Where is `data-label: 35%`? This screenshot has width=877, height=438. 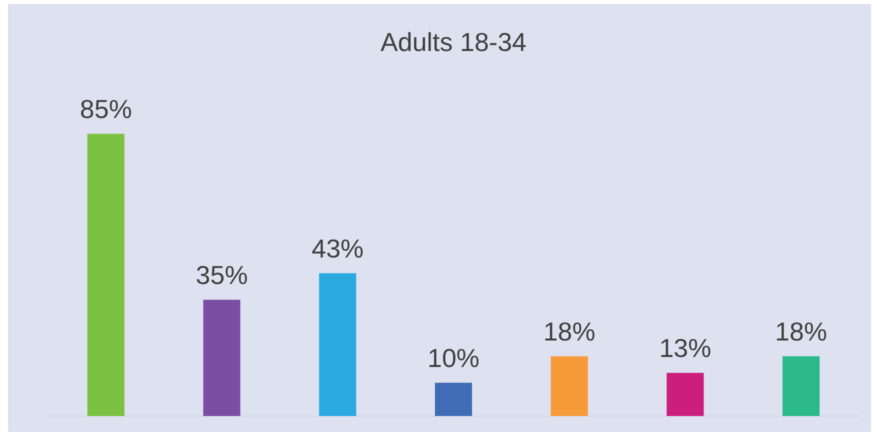 data-label: 35% is located at coordinates (222, 275).